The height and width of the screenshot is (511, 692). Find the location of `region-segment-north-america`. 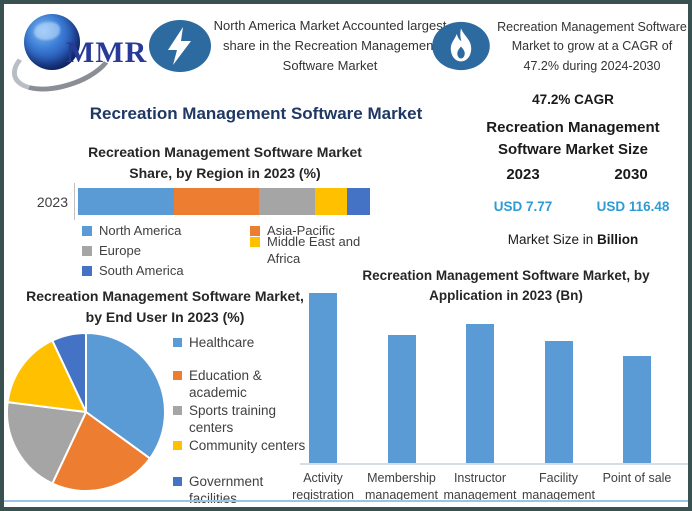

region-segment-north-america is located at coordinates (126, 201).